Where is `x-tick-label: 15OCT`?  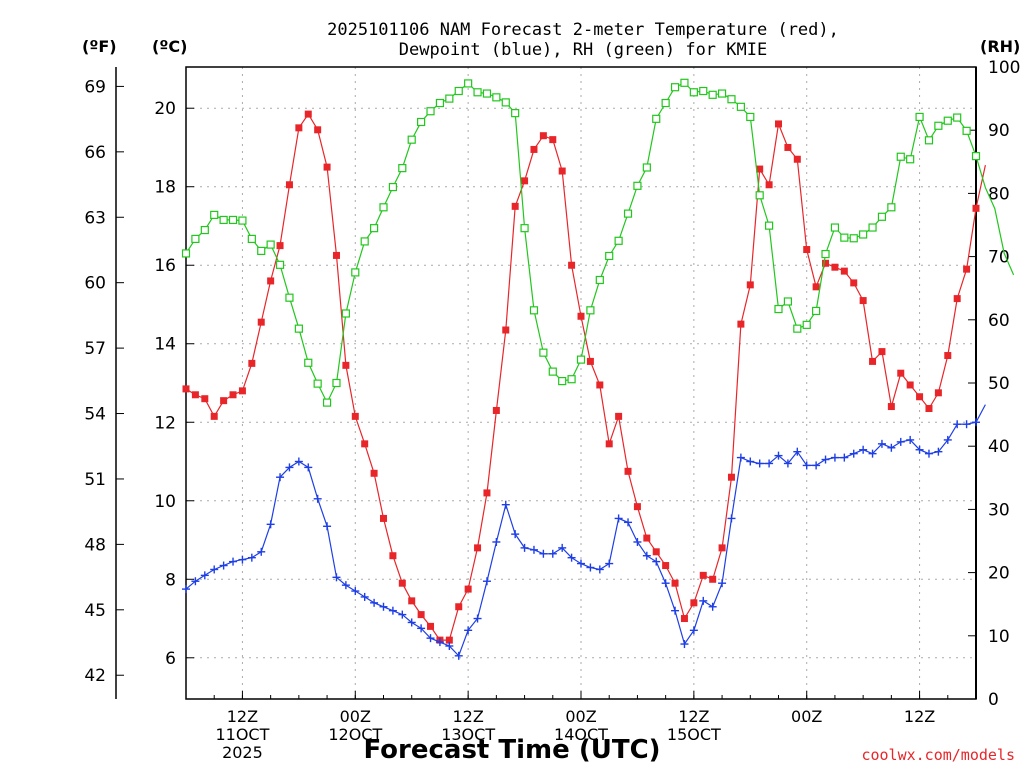 x-tick-label: 15OCT is located at coordinates (694, 734).